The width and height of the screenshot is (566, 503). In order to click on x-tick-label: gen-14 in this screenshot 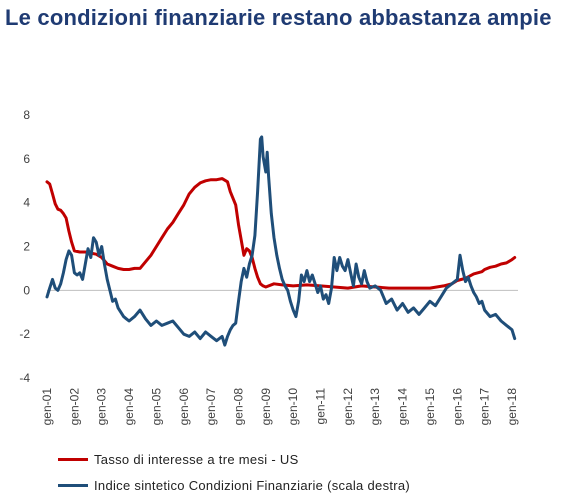, I will do `click(403, 407)`.